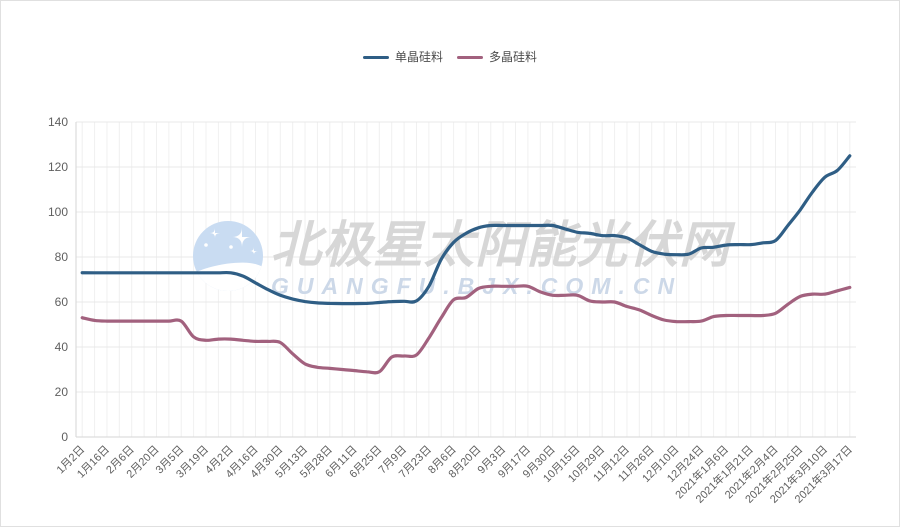  What do you see at coordinates (219, 460) in the screenshot?
I see `x-tick-label: 4月2日` at bounding box center [219, 460].